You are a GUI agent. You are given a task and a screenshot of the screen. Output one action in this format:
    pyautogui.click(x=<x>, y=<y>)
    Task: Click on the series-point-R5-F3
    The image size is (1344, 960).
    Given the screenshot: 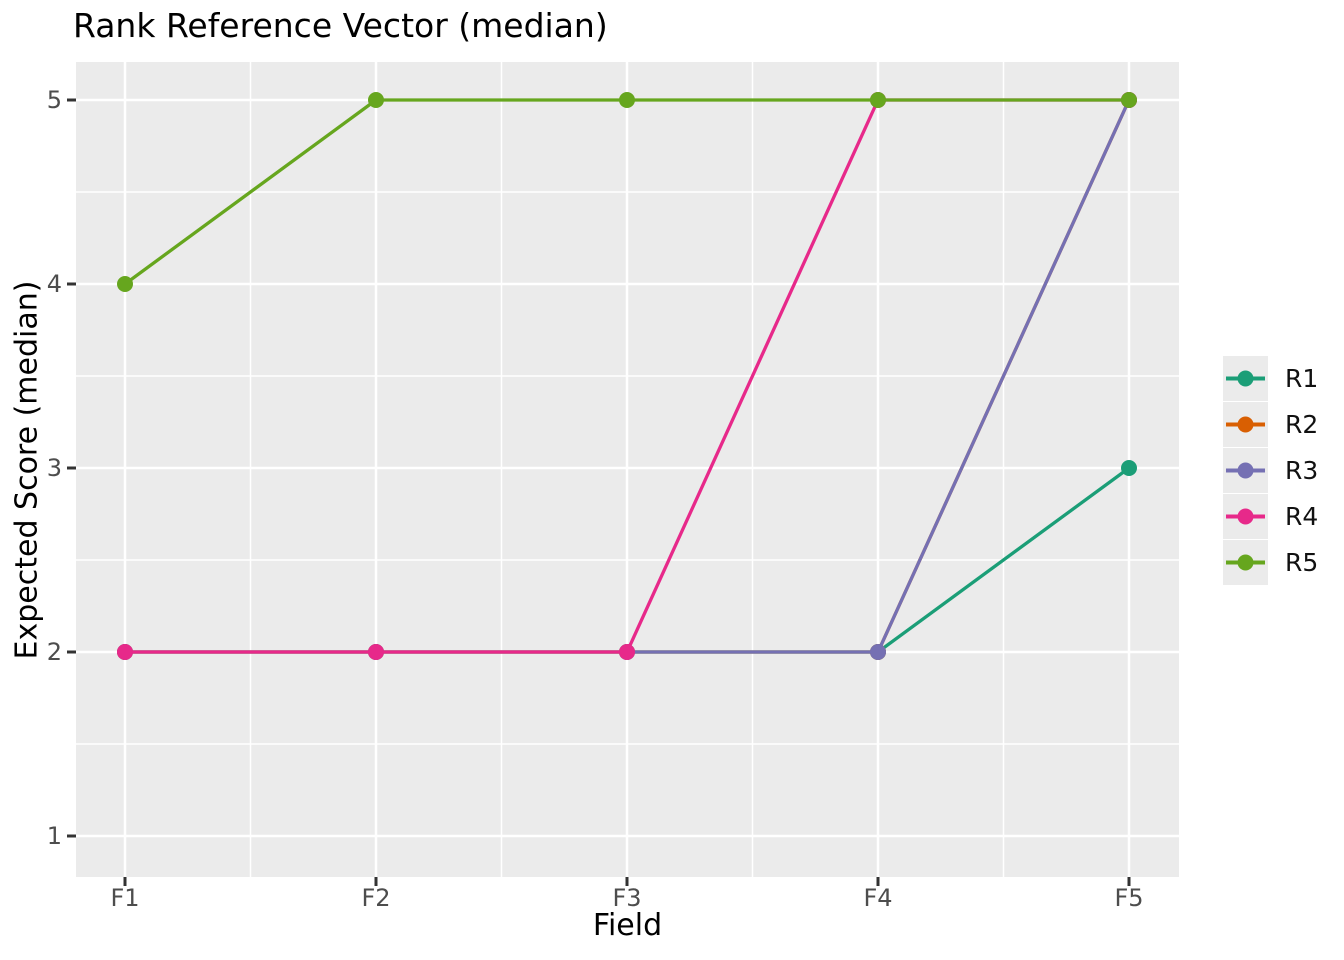 What is the action you would take?
    pyautogui.click(x=627, y=100)
    